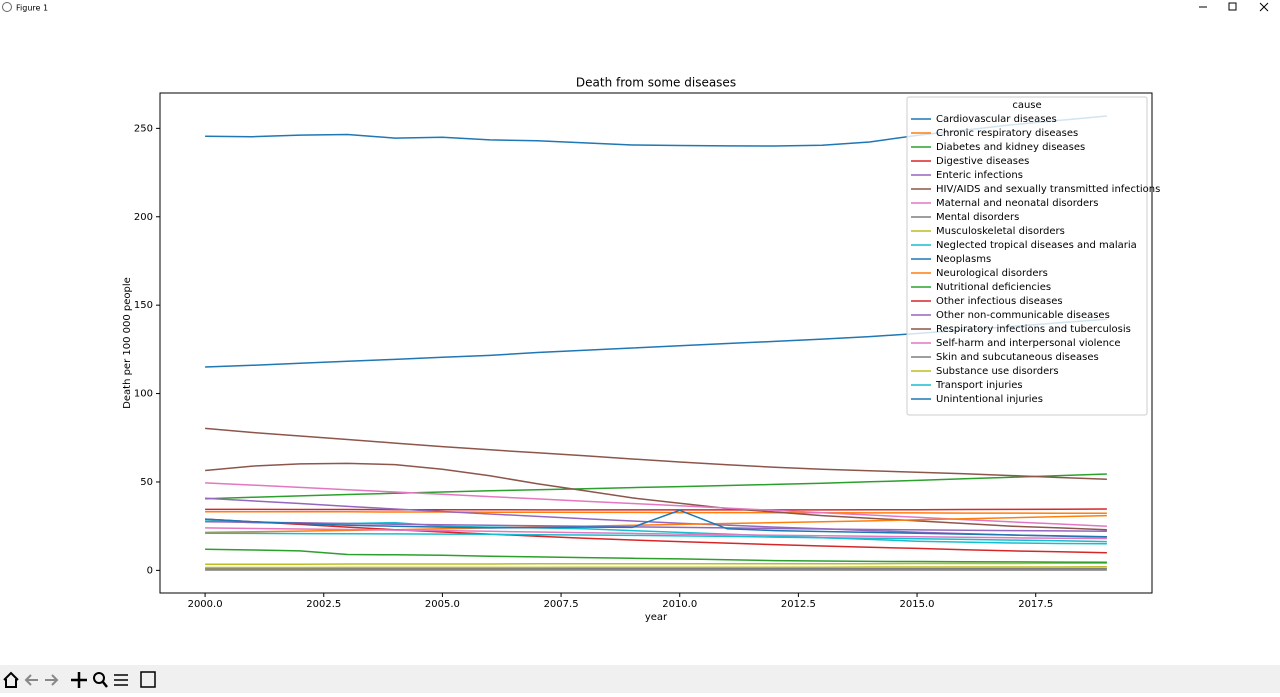 The width and height of the screenshot is (1280, 697). What do you see at coordinates (997, 371) in the screenshot?
I see `legend-label: Substance use disorders` at bounding box center [997, 371].